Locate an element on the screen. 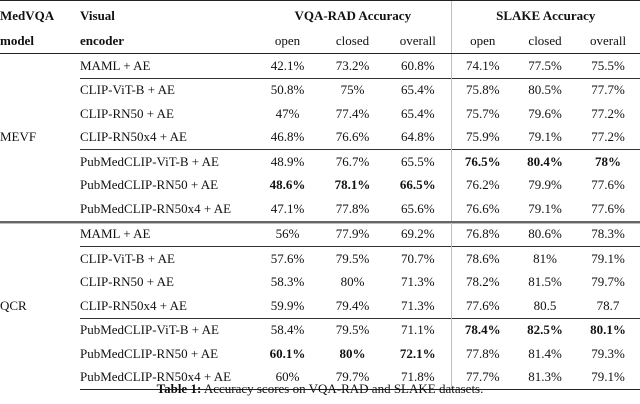 Image resolution: width=640 pixels, height=404 pixels. slake-closed-cell: 81.5% is located at coordinates (545, 282).